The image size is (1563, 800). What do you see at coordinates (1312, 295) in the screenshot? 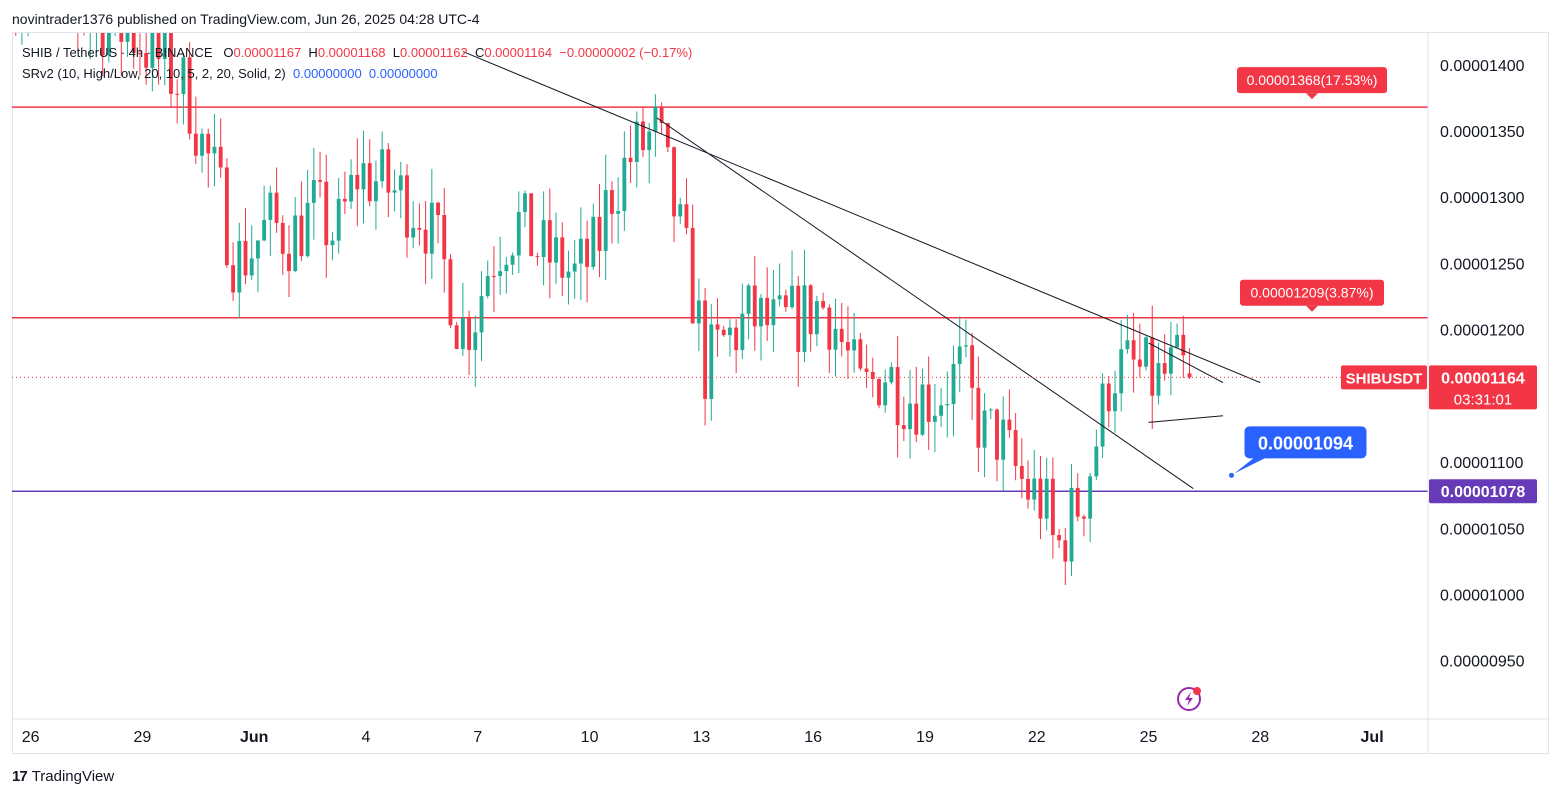
I see `resistance-2-label: 0.00001209(3.87%)` at bounding box center [1312, 295].